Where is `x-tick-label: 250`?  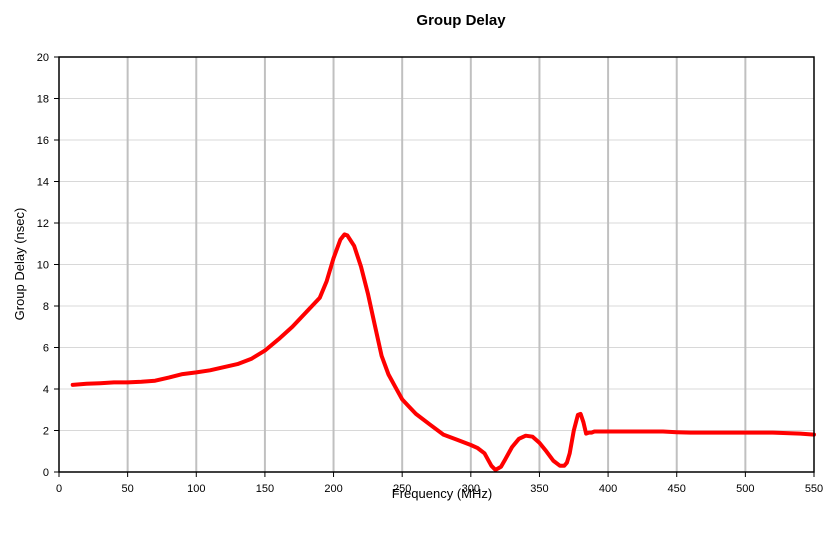
x-tick-label: 250 is located at coordinates (402, 489).